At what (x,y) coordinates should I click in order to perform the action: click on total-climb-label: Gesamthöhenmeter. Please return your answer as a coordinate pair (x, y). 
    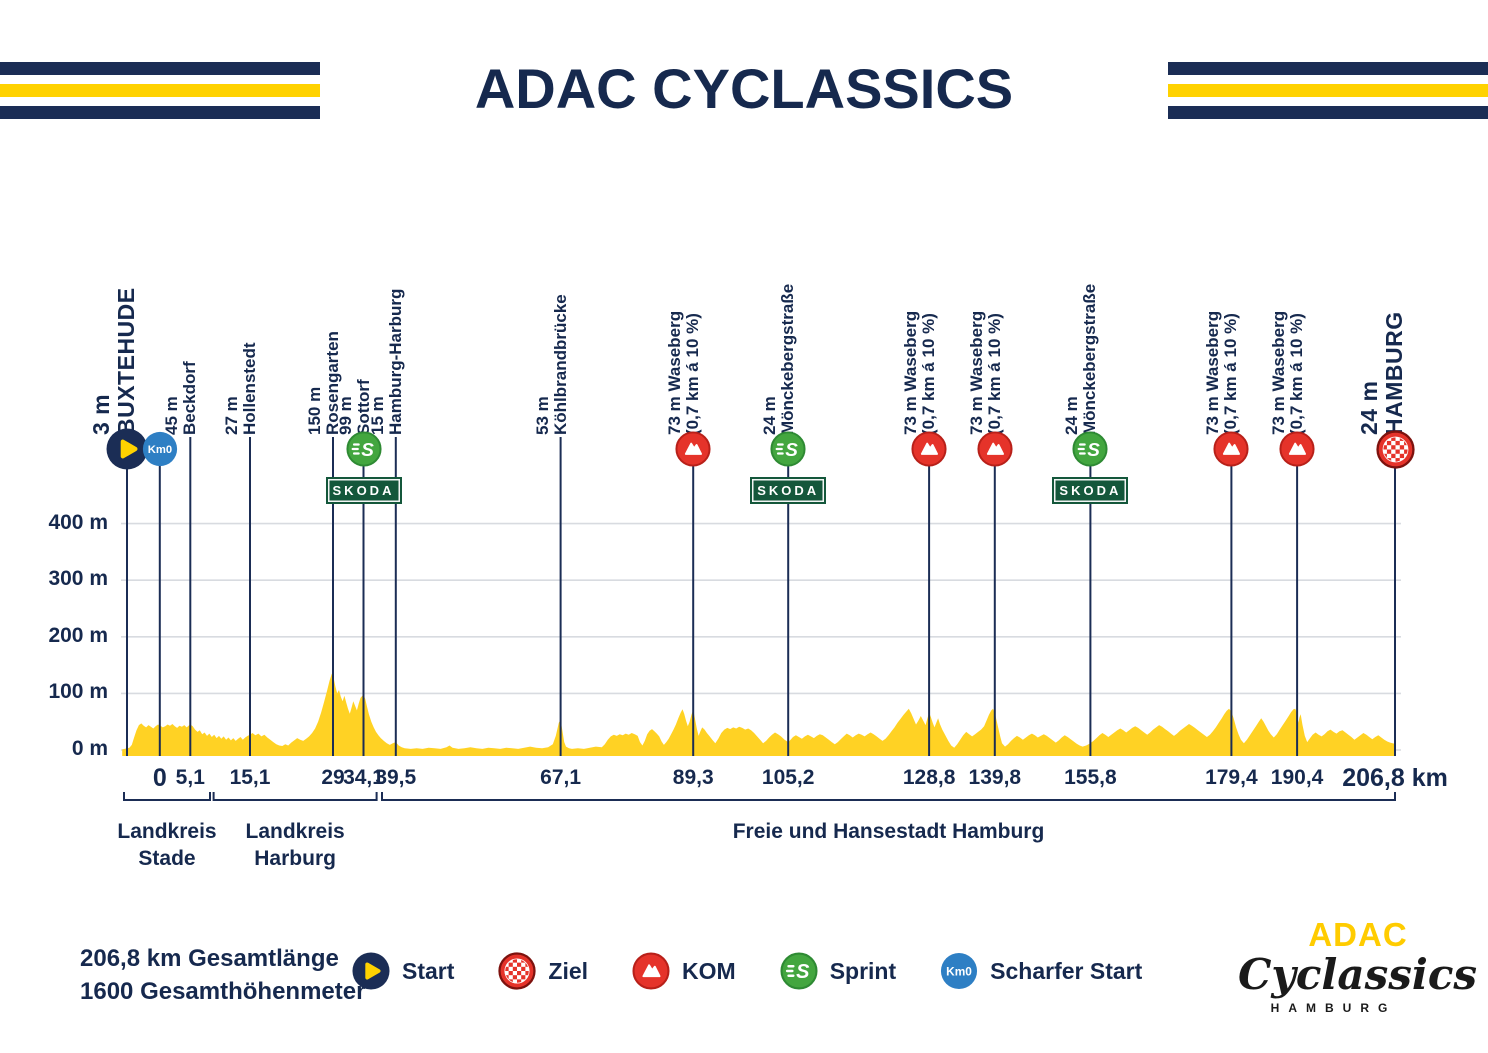
    Looking at the image, I should click on (253, 991).